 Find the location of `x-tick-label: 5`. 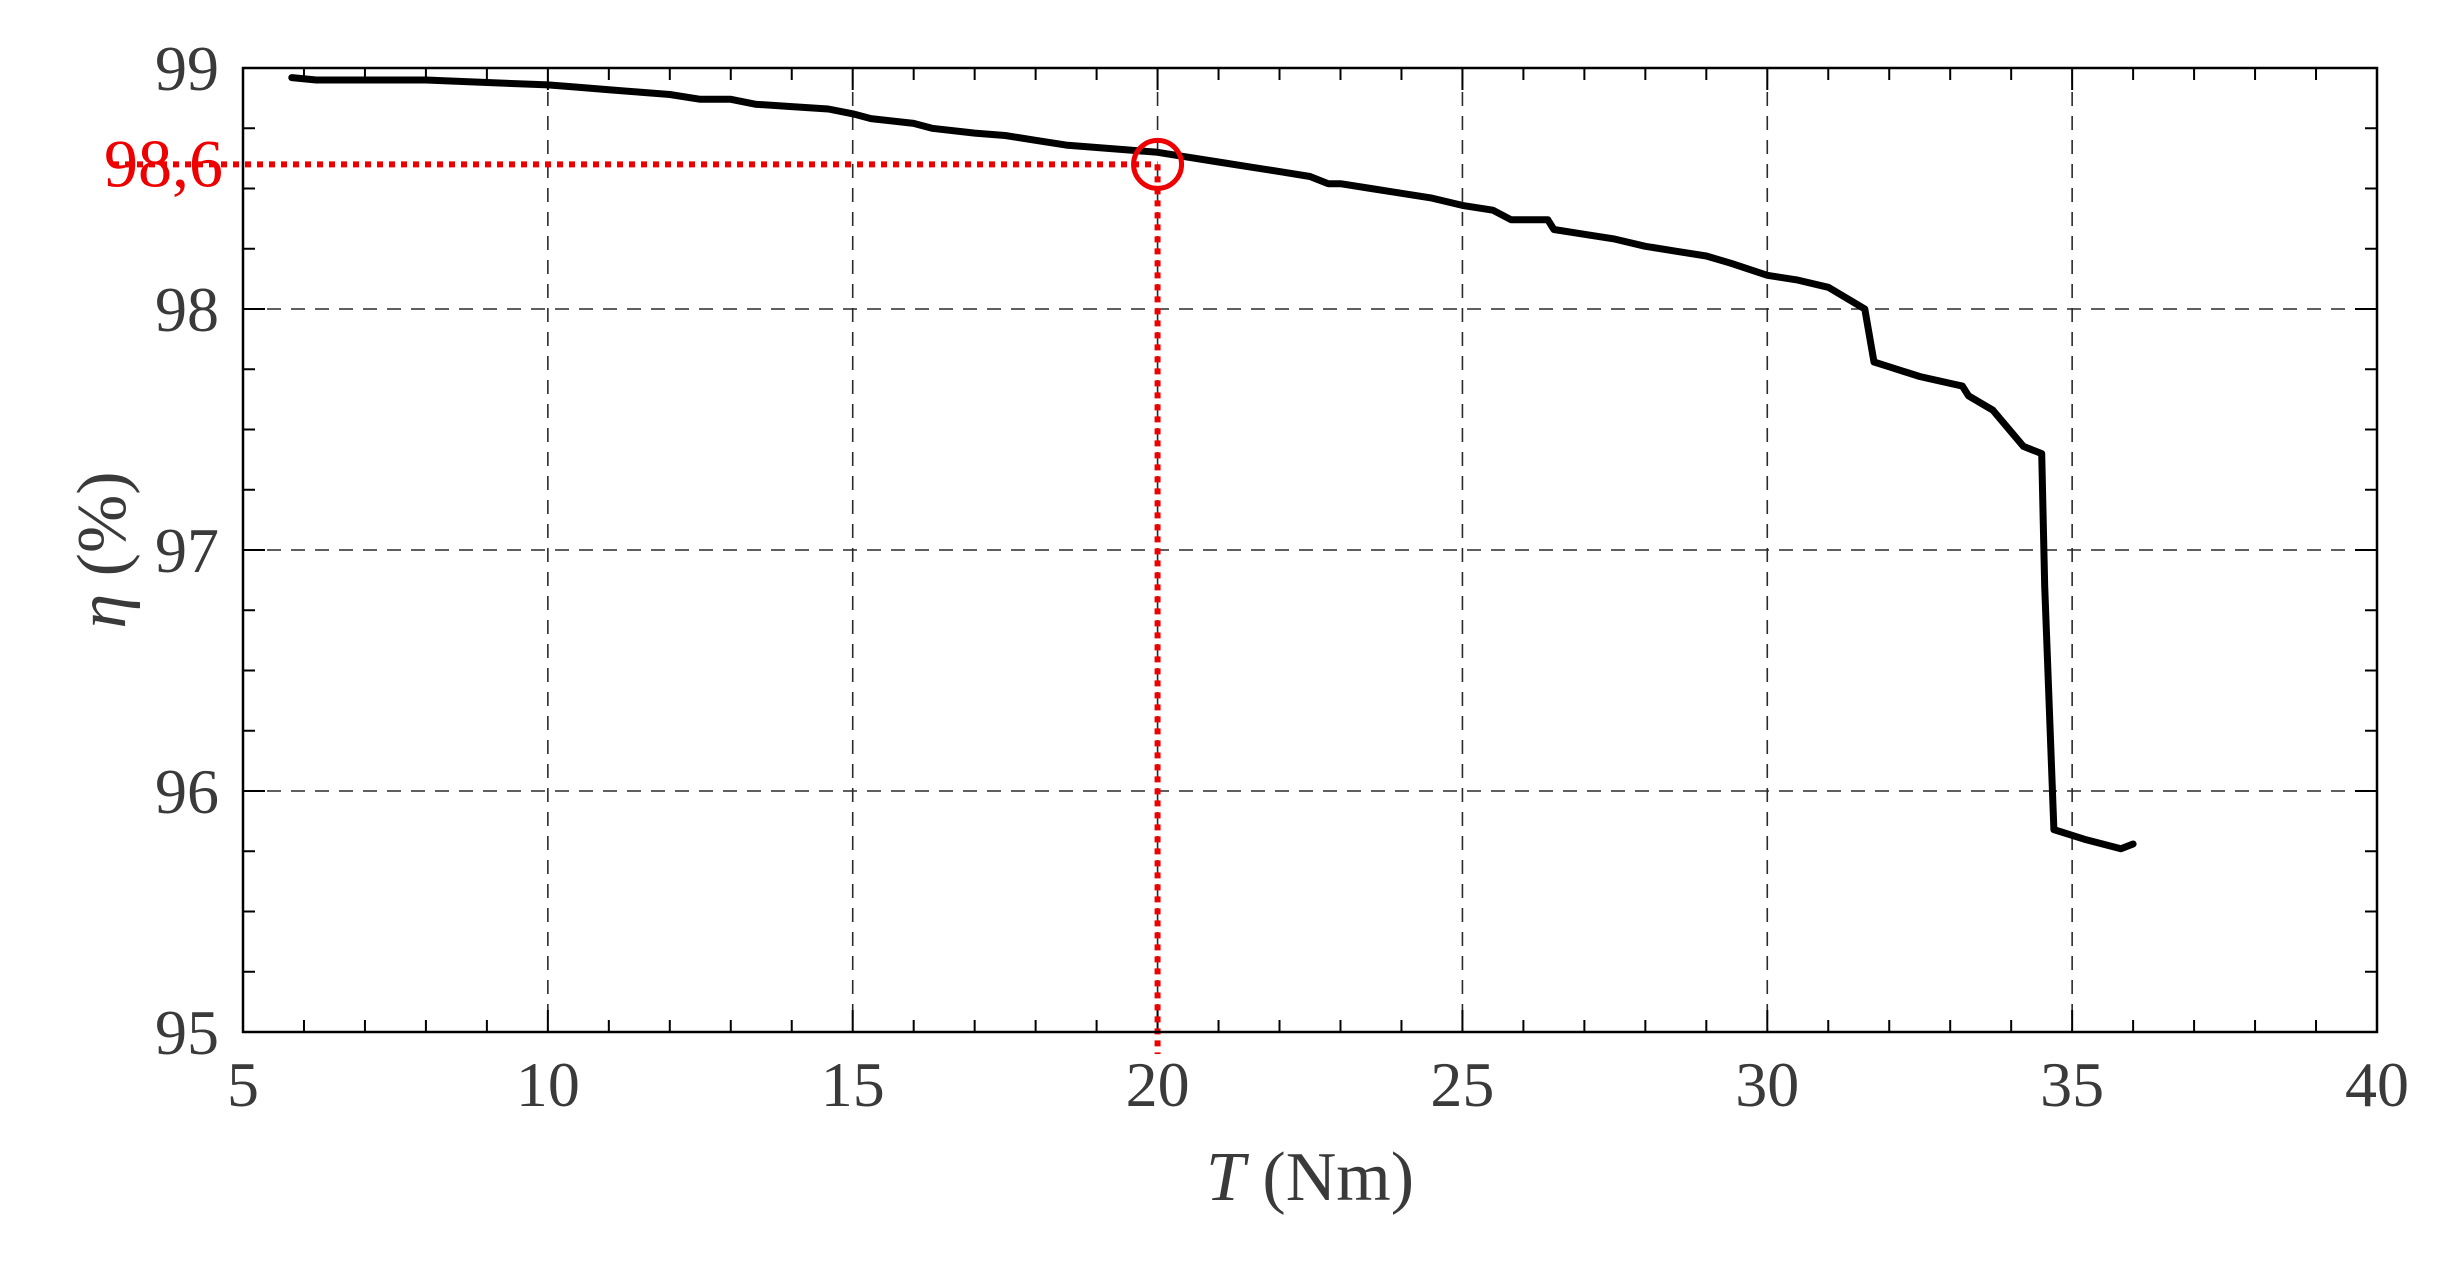

x-tick-label: 5 is located at coordinates (243, 1084).